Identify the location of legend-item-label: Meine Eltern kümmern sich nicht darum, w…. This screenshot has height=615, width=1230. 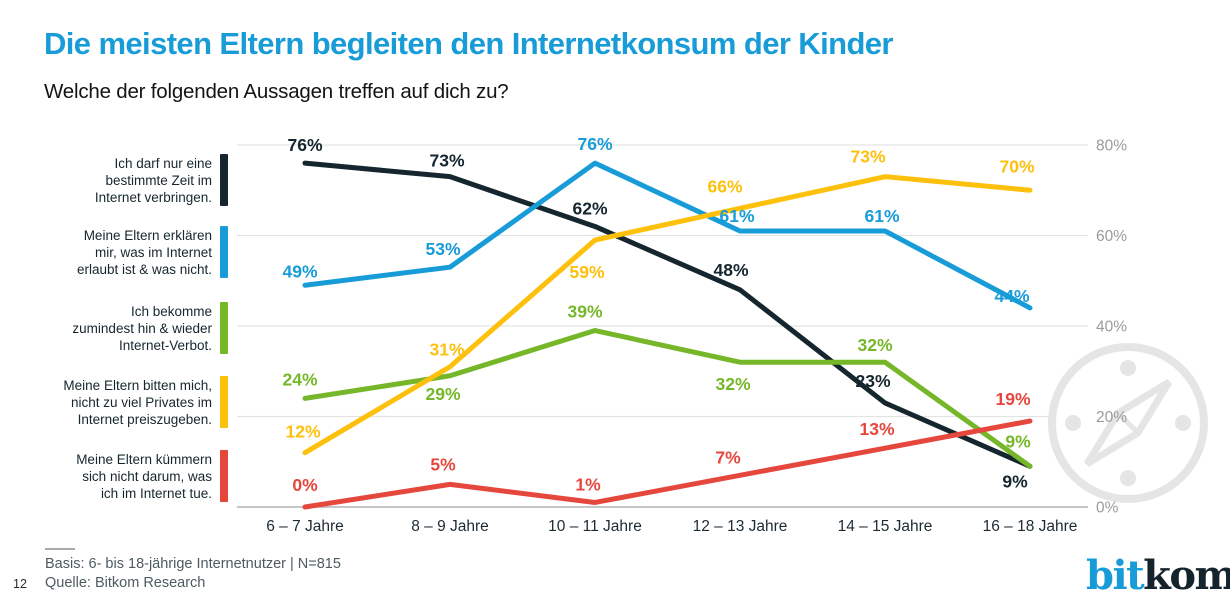
(144, 476).